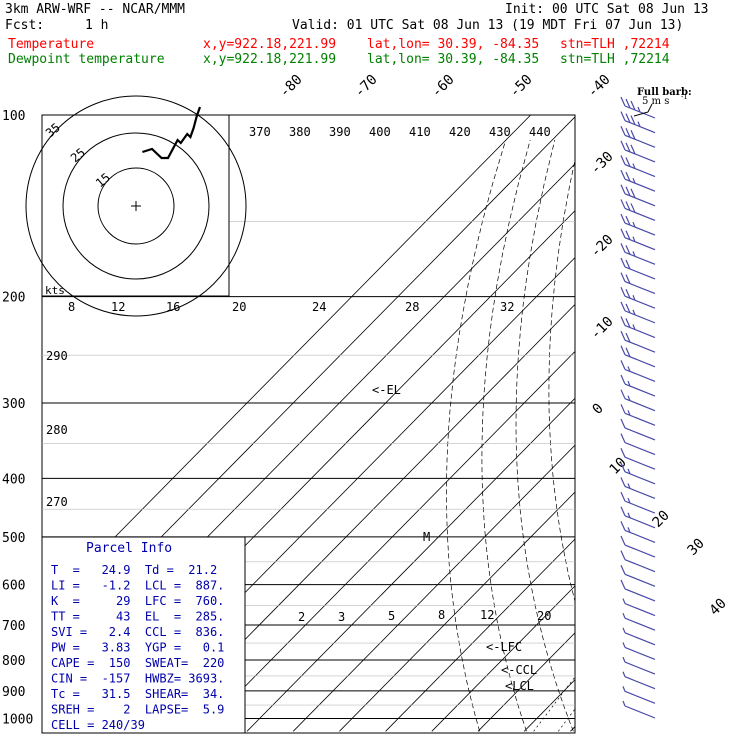  I want to click on dewpoint-station: stn=TLH ,72214, so click(615, 59).